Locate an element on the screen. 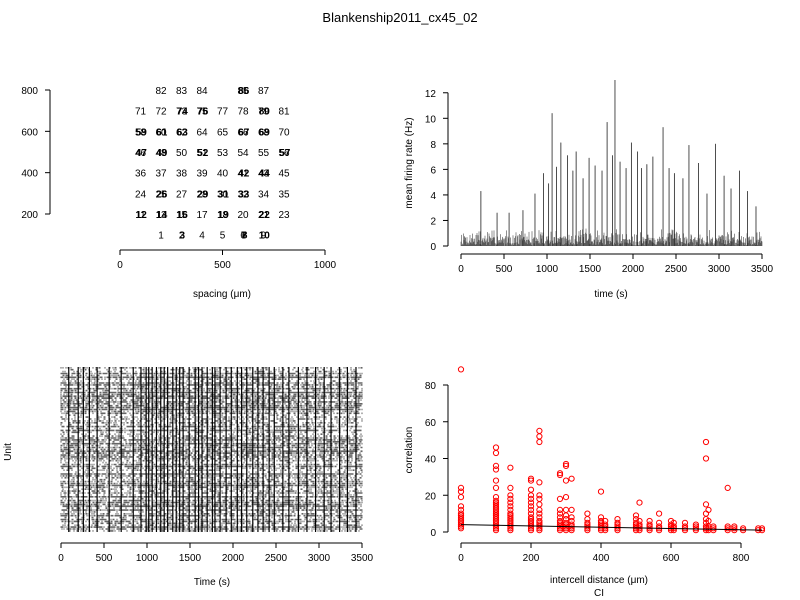 This screenshot has height=600, width=800. electrode-label: 25 is located at coordinates (161, 194).